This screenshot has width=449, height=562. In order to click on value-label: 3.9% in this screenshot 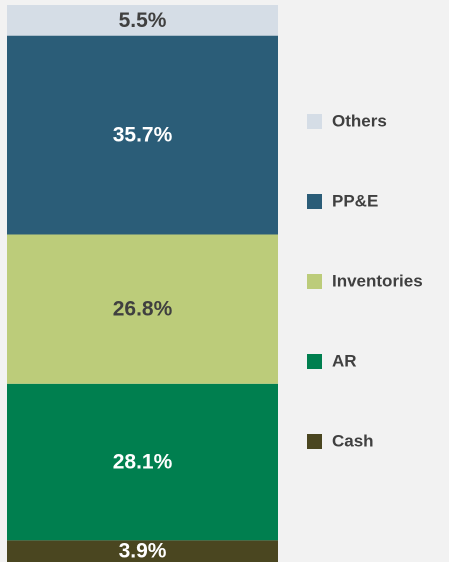, I will do `click(143, 551)`.